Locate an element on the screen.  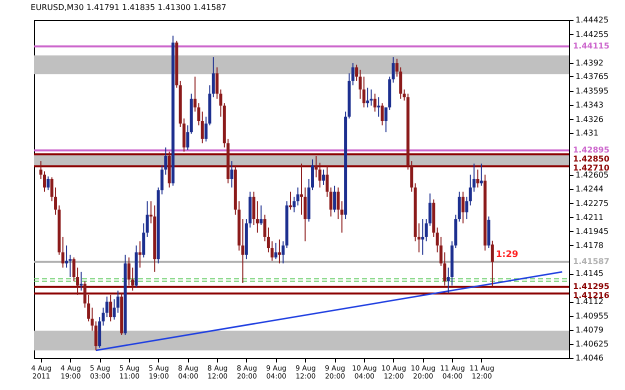
ref-line-label: 1.41295 is located at coordinates (591, 286).